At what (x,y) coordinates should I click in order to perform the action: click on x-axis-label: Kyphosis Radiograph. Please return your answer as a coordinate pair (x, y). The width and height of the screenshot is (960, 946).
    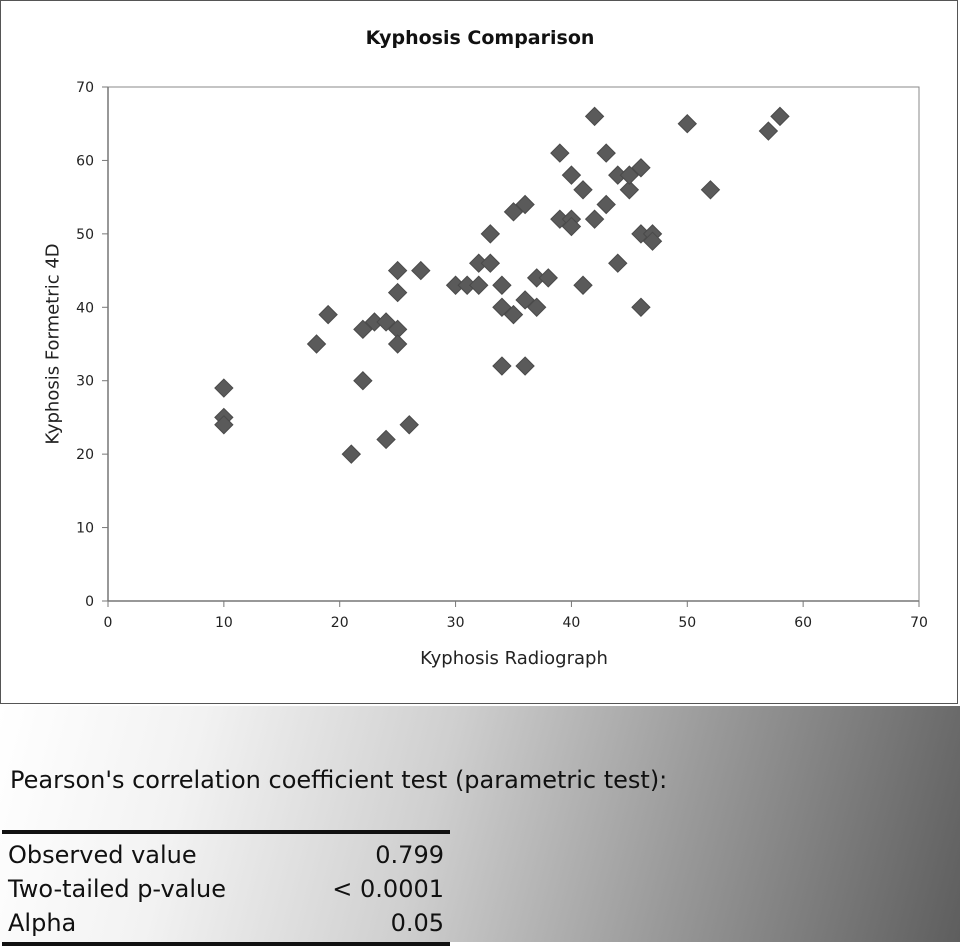
    Looking at the image, I should click on (514, 658).